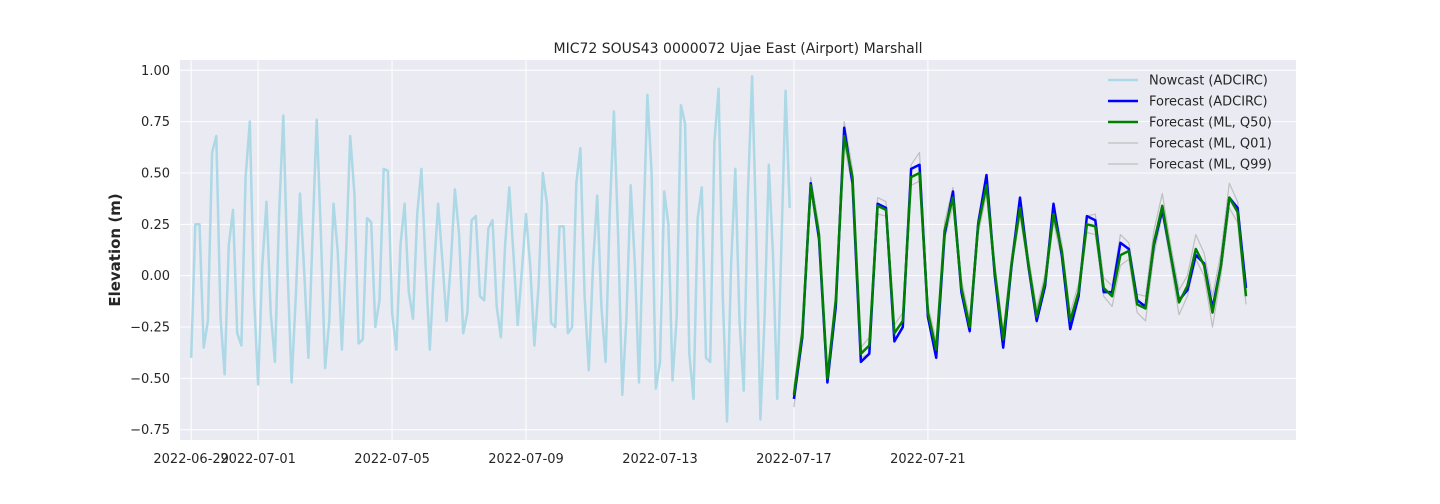  I want to click on y-tick-label: −0.25, so click(150, 328).